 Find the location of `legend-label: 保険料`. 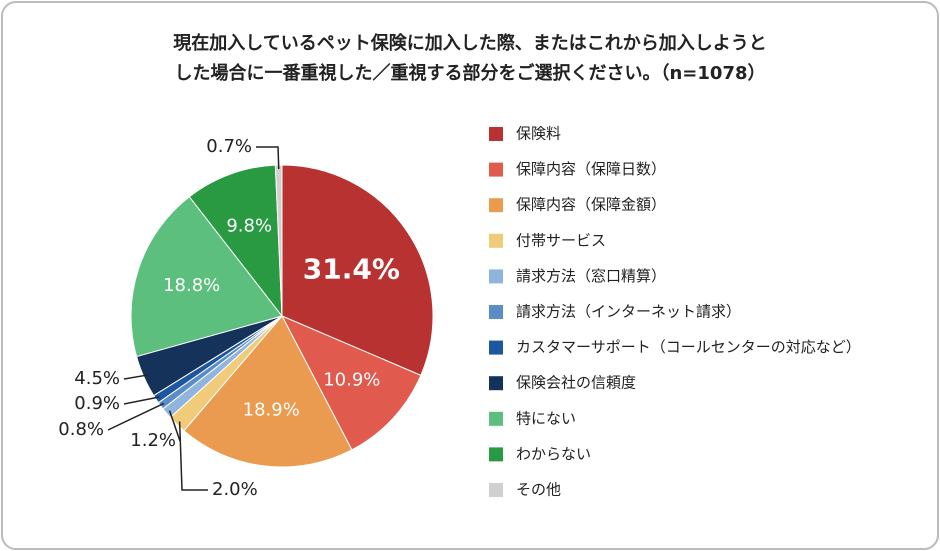

legend-label: 保険料 is located at coordinates (538, 134).